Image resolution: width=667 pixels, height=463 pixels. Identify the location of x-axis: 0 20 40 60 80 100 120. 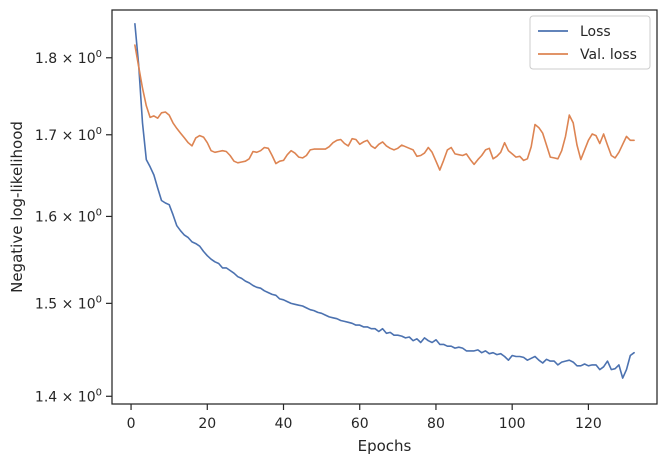
(364, 418).